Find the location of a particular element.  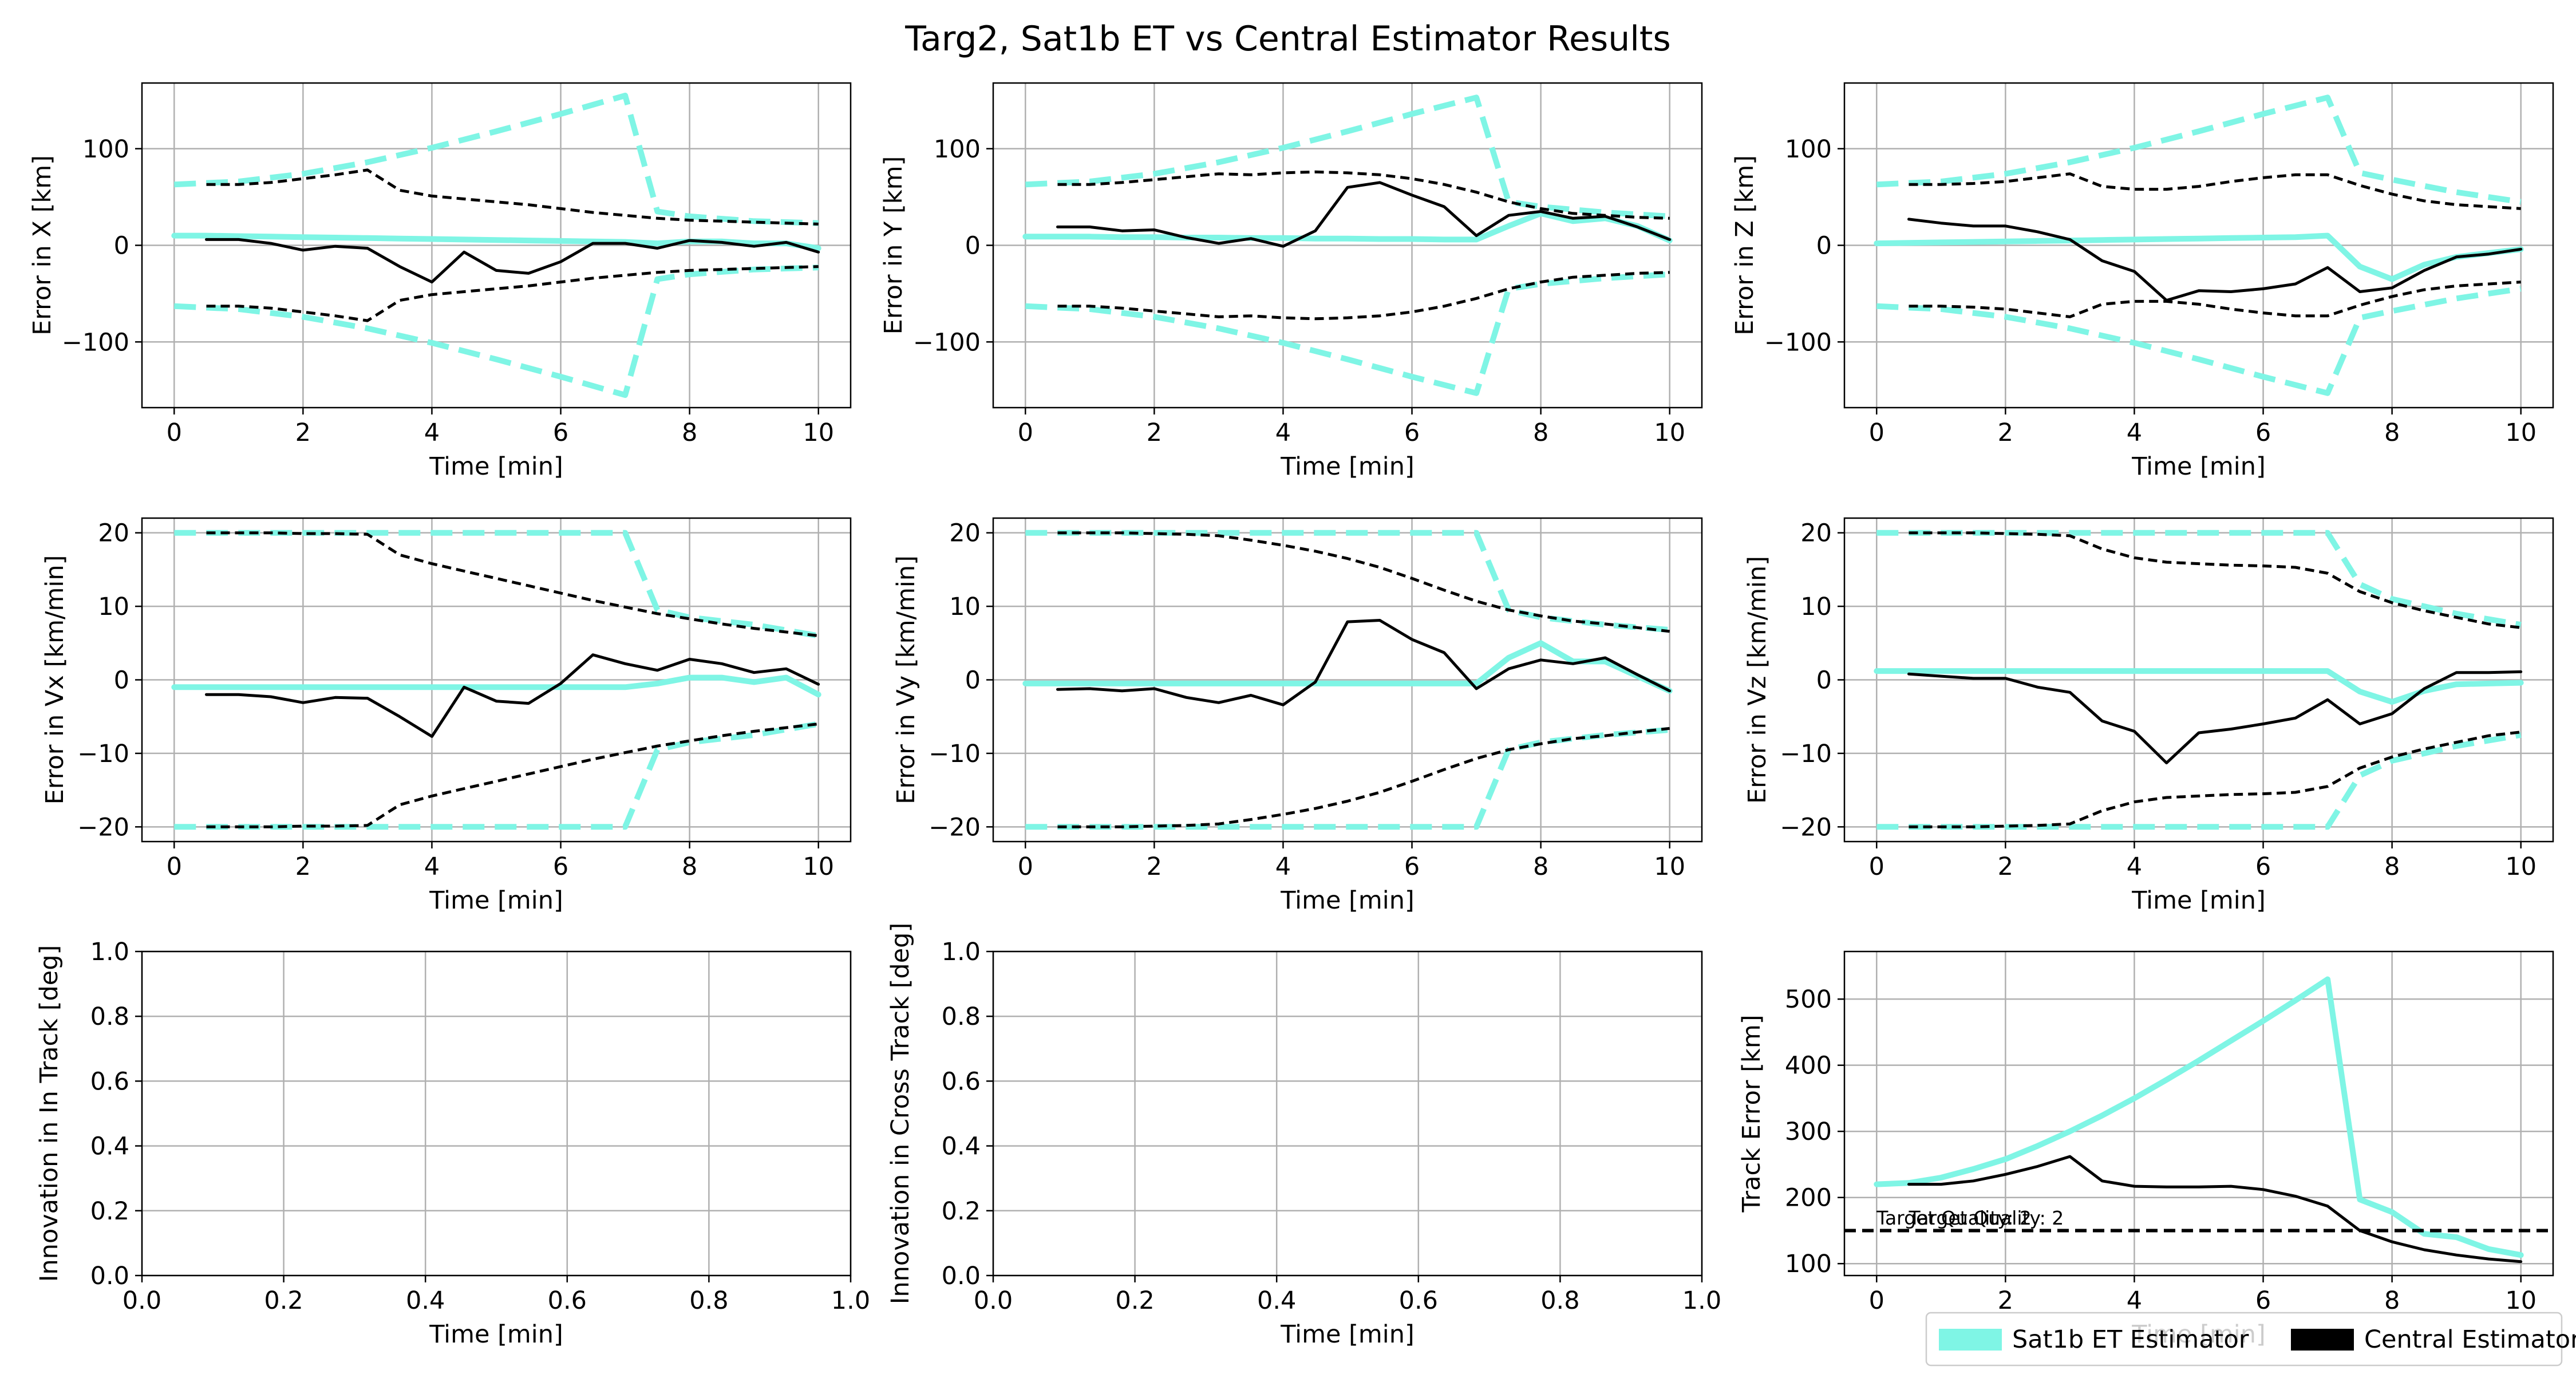

y-axis-label: Error in X [km] is located at coordinates (42, 245).